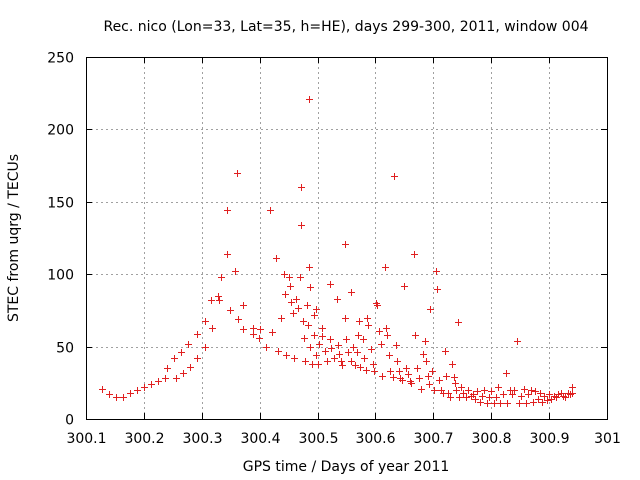 This screenshot has height=480, width=640. Describe the element at coordinates (86, 439) in the screenshot. I see `x-tick-label: 300.1` at that location.